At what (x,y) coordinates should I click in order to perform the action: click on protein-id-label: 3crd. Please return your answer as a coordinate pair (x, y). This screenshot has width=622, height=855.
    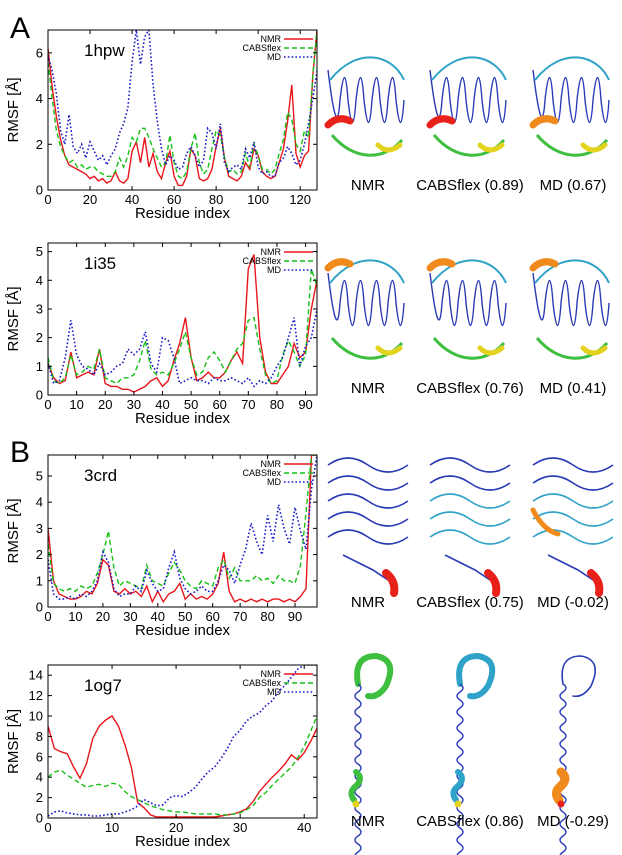
    Looking at the image, I should click on (100, 475).